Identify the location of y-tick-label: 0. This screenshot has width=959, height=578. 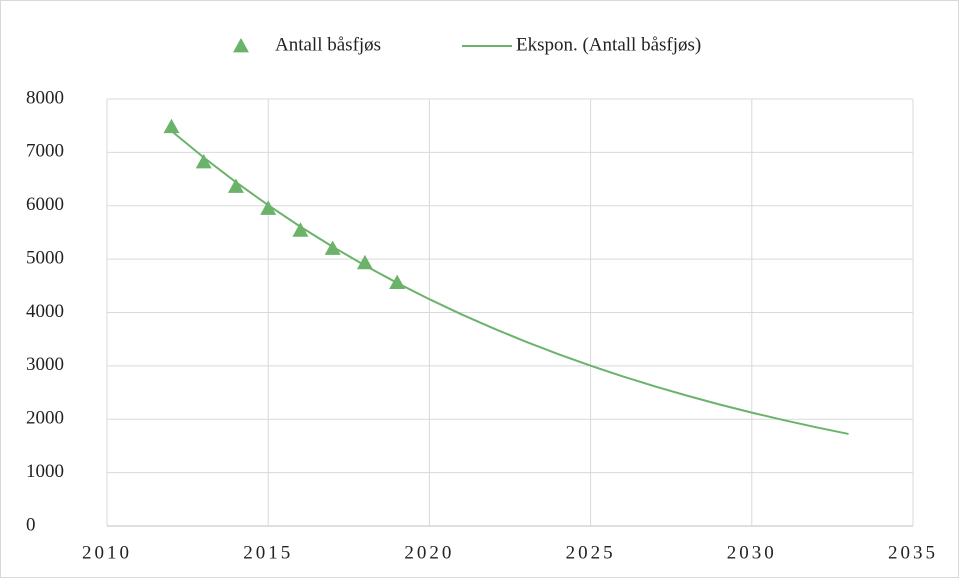
(31, 524).